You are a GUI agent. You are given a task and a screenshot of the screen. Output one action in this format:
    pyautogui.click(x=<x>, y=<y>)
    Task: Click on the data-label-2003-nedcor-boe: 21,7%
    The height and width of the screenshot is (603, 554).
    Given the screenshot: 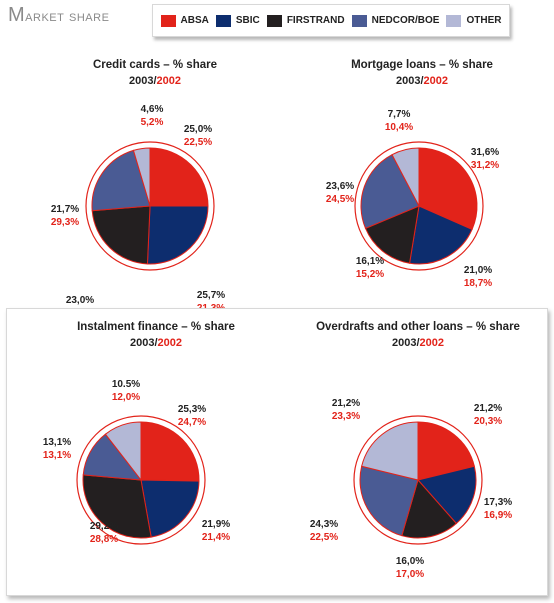 What is the action you would take?
    pyautogui.click(x=65, y=209)
    